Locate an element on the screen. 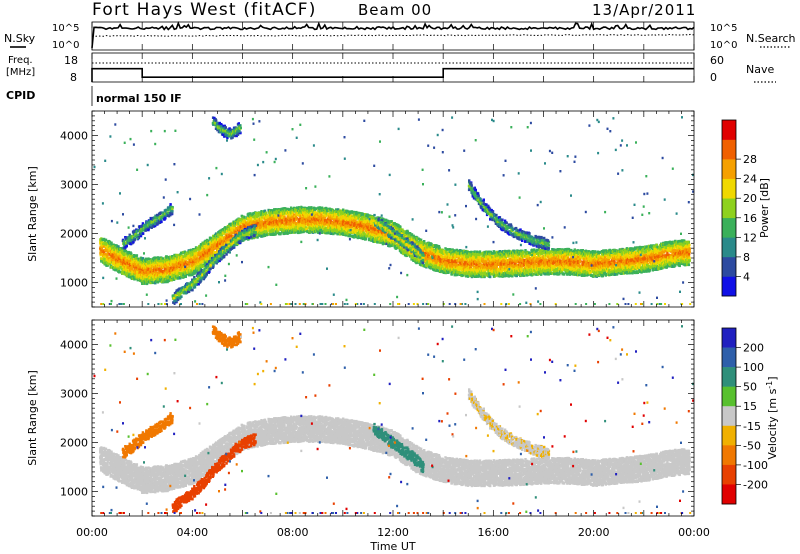 The width and height of the screenshot is (800, 554). frequency-panel: Freq. [MHz] 18 8 Nave 60 0 is located at coordinates (391, 68).